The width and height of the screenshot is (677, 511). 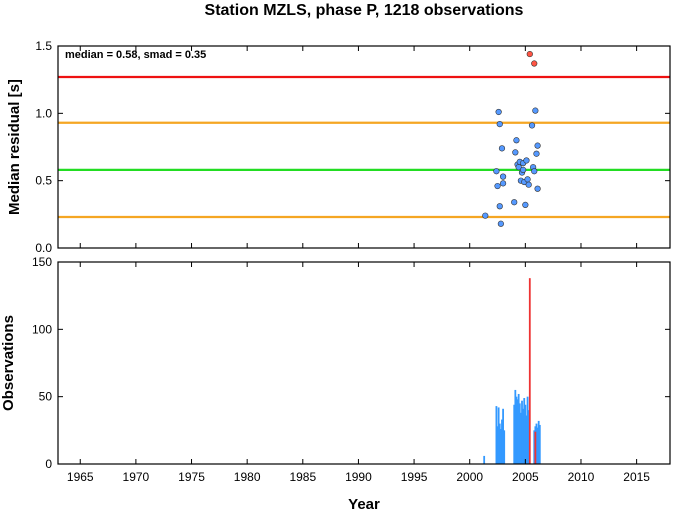 What do you see at coordinates (80, 477) in the screenshot?
I see `x-tick-label: 1965` at bounding box center [80, 477].